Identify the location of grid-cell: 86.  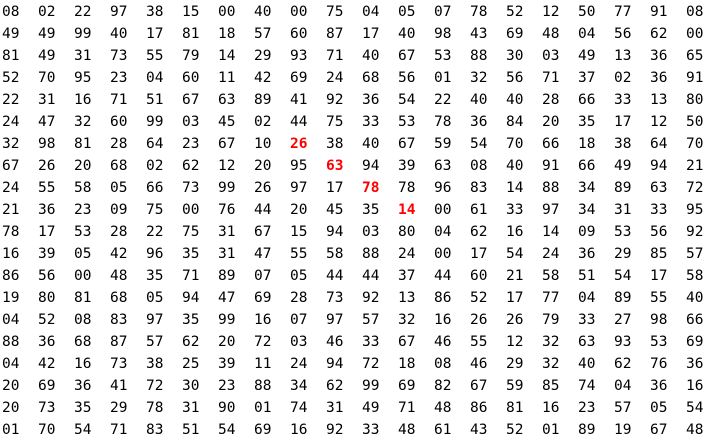
(443, 298).